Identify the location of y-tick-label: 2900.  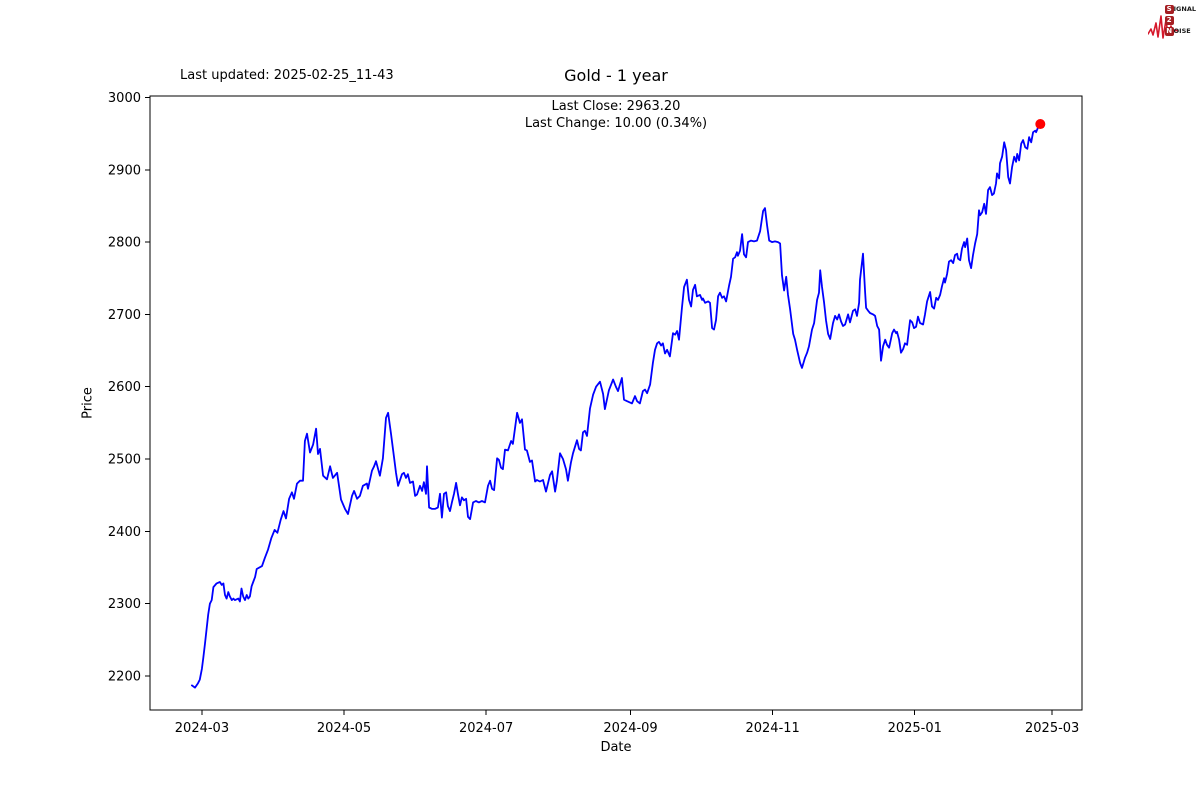
(124, 170).